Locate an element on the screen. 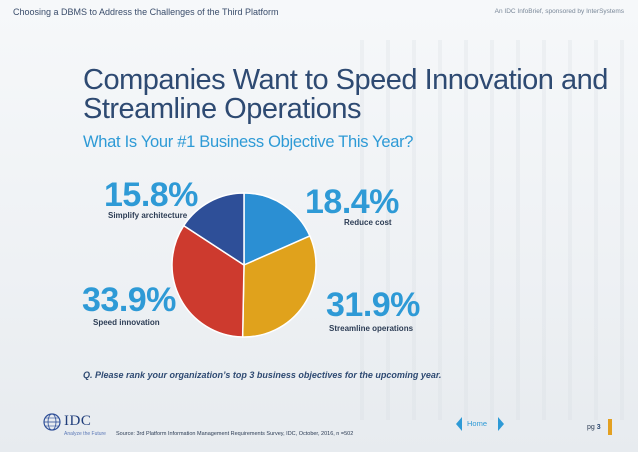 The width and height of the screenshot is (638, 452). page-number: pg 3 is located at coordinates (594, 427).